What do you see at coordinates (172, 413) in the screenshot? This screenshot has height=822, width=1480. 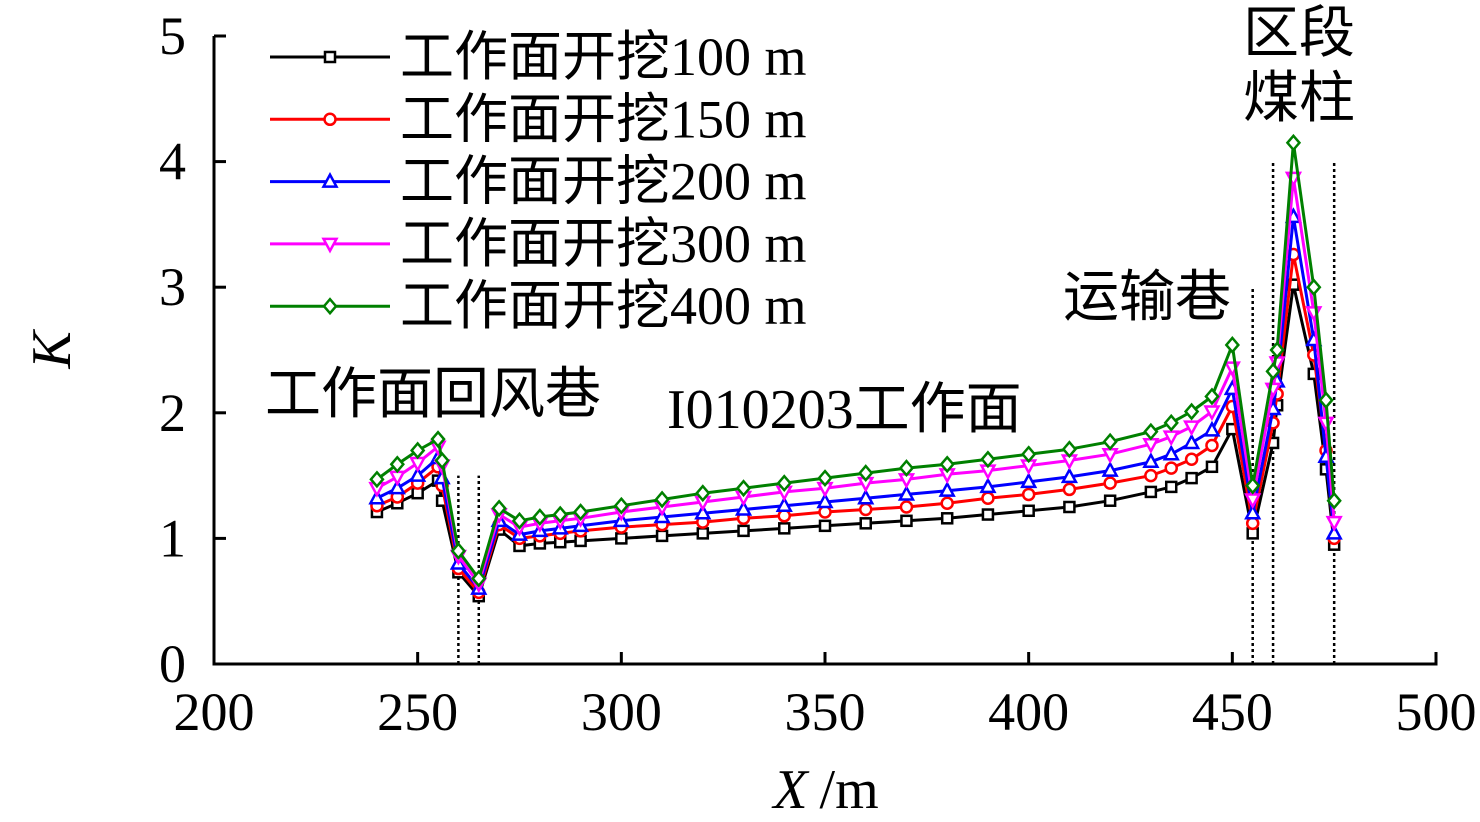 I see `y-tick-label: 2` at bounding box center [172, 413].